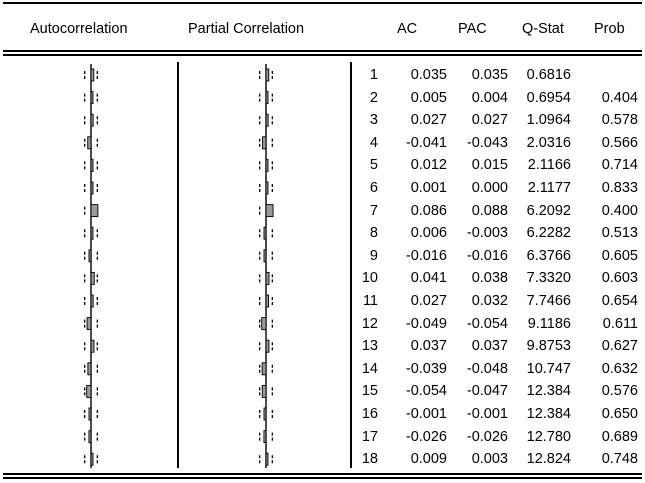  What do you see at coordinates (246, 29) in the screenshot?
I see `header-partial-correlation: Partial Correlation` at bounding box center [246, 29].